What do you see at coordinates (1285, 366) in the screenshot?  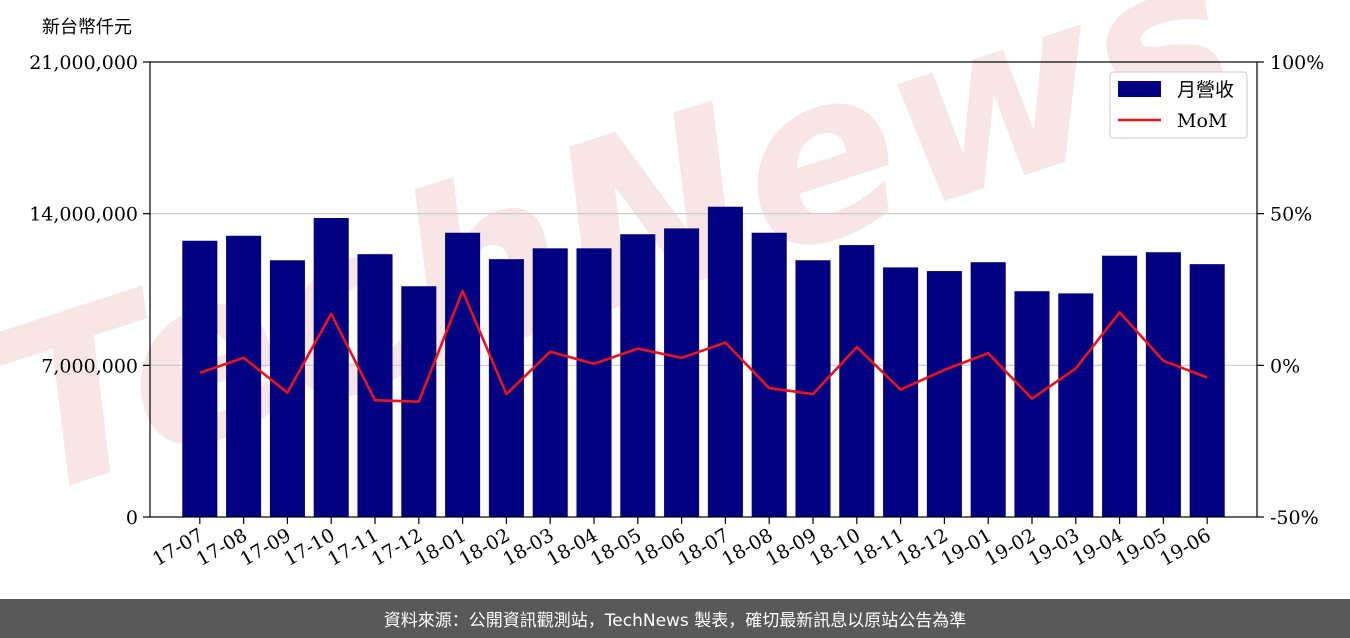 I see `right-tick-label: 0%` at bounding box center [1285, 366].